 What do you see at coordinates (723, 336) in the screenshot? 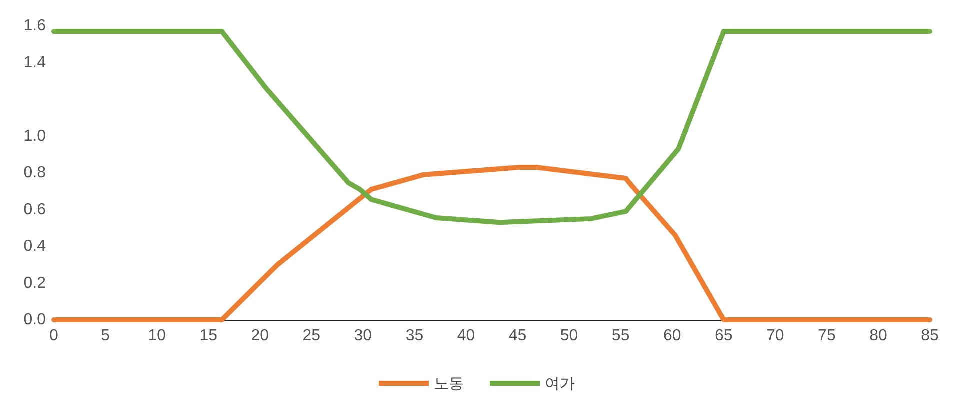
I see `x-tick-label: 65` at bounding box center [723, 336].